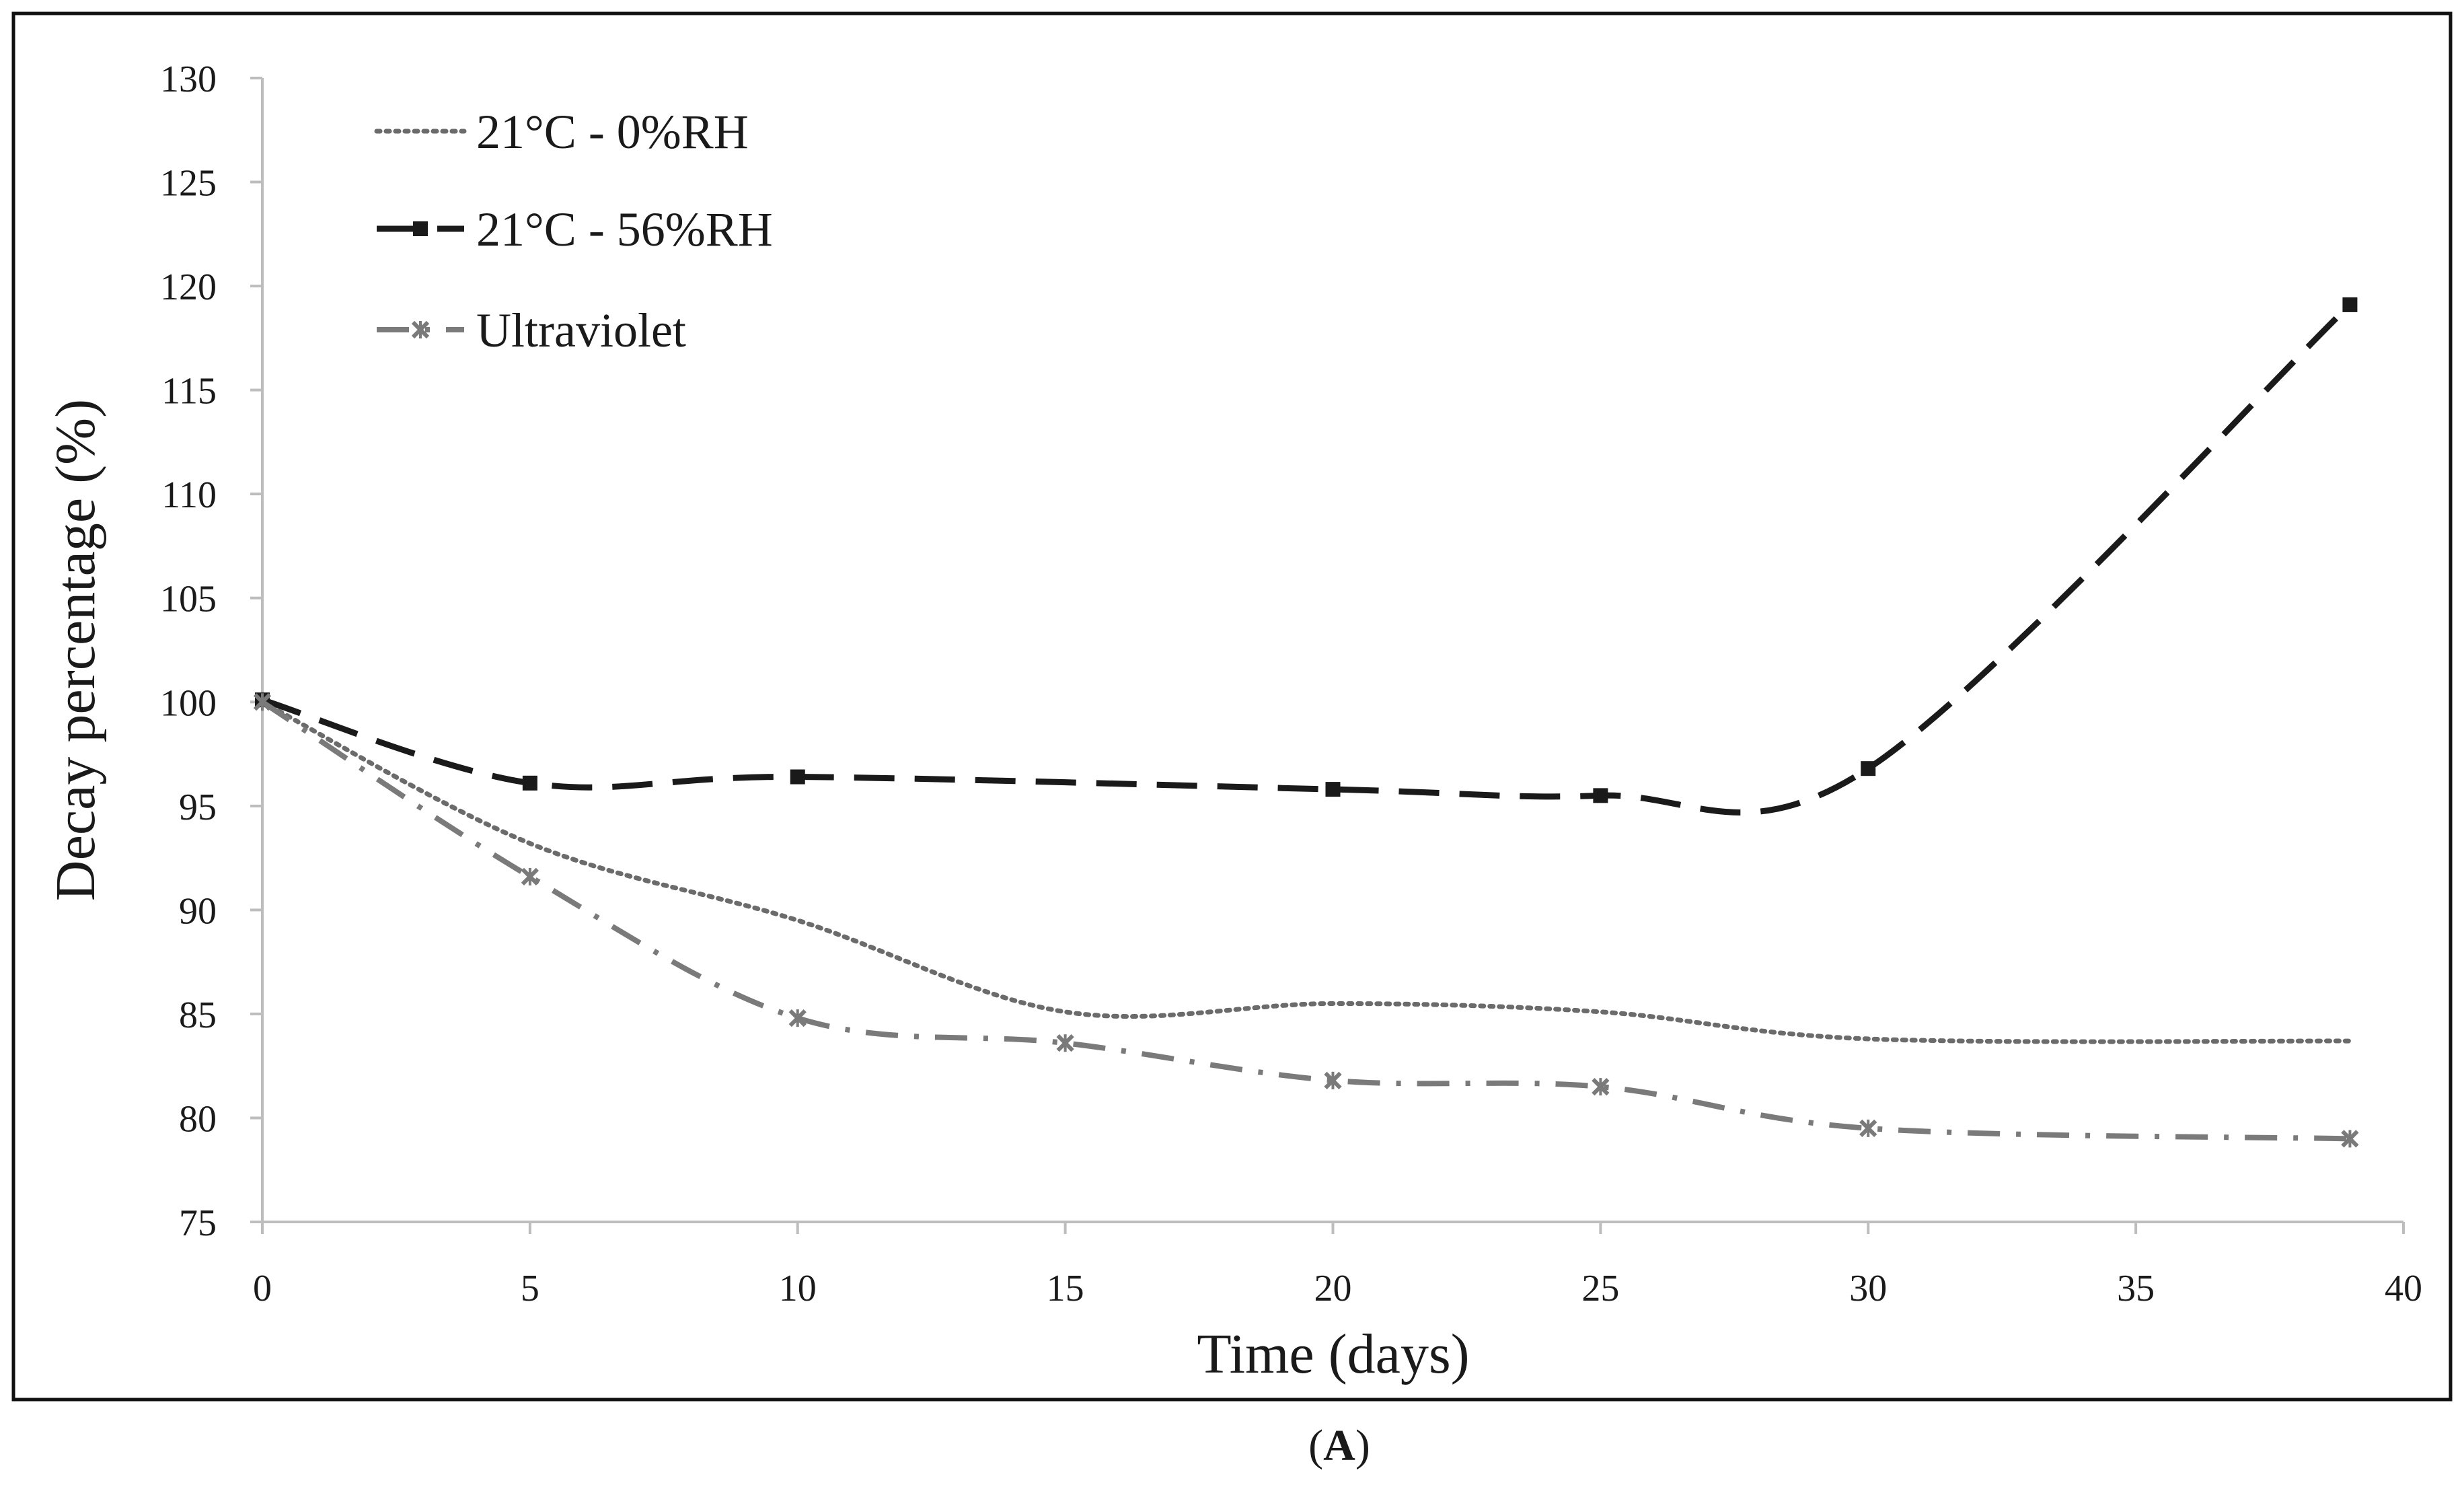 The image size is (2464, 1485). What do you see at coordinates (612, 132) in the screenshot?
I see `legend-label: 21°C - 0%RH` at bounding box center [612, 132].